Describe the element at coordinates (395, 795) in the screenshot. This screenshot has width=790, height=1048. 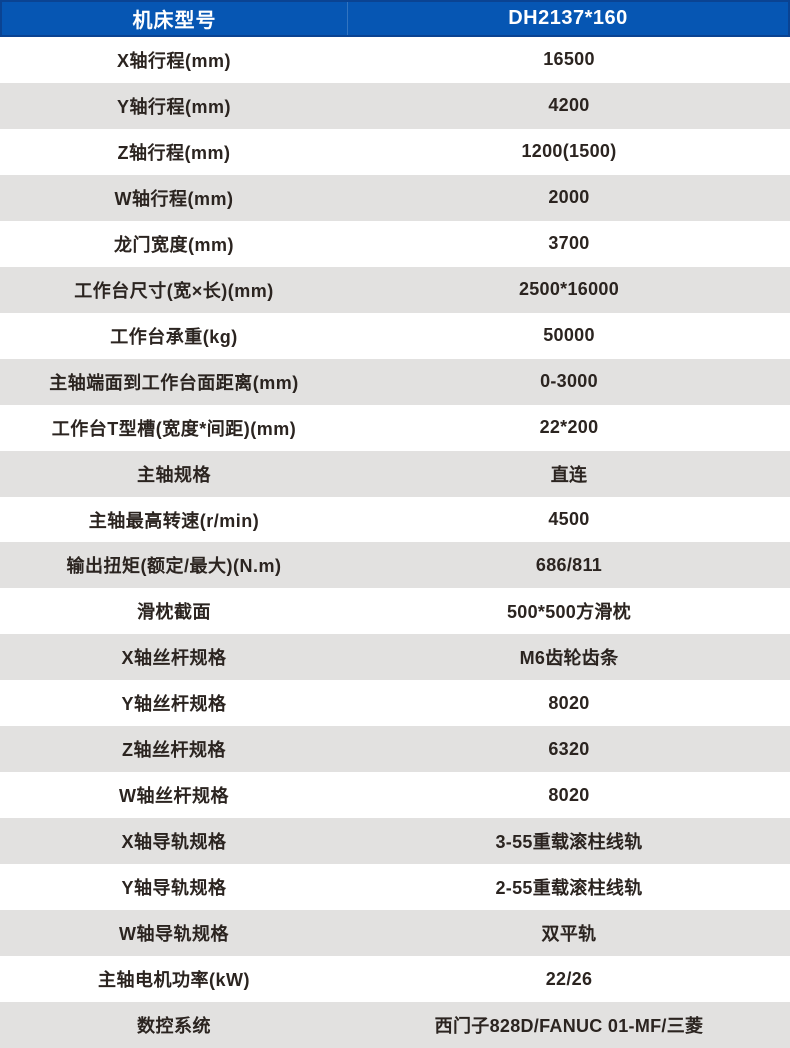
I see `table-row: W轴丝杆规格 8020` at that location.